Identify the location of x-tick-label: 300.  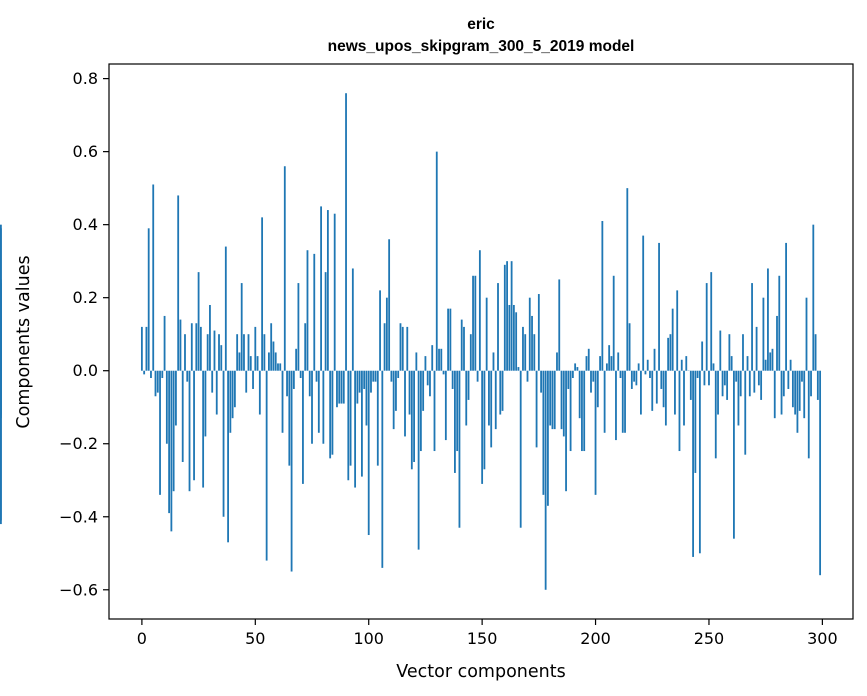
(822, 638).